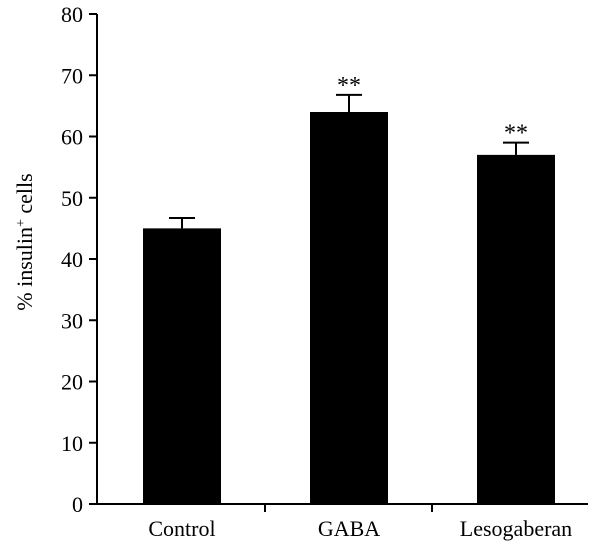 Image resolution: width=600 pixels, height=546 pixels. What do you see at coordinates (72, 198) in the screenshot?
I see `y-tick-label: 50` at bounding box center [72, 198].